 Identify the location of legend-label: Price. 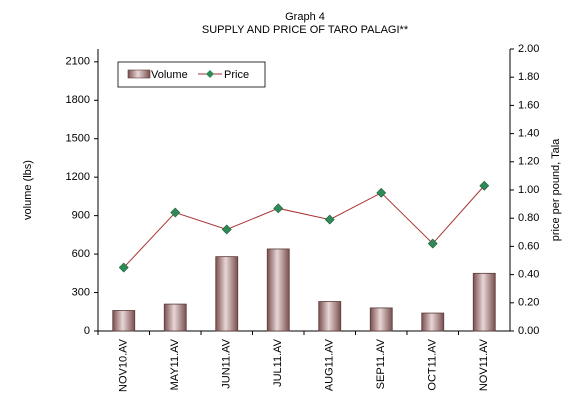
(236, 75).